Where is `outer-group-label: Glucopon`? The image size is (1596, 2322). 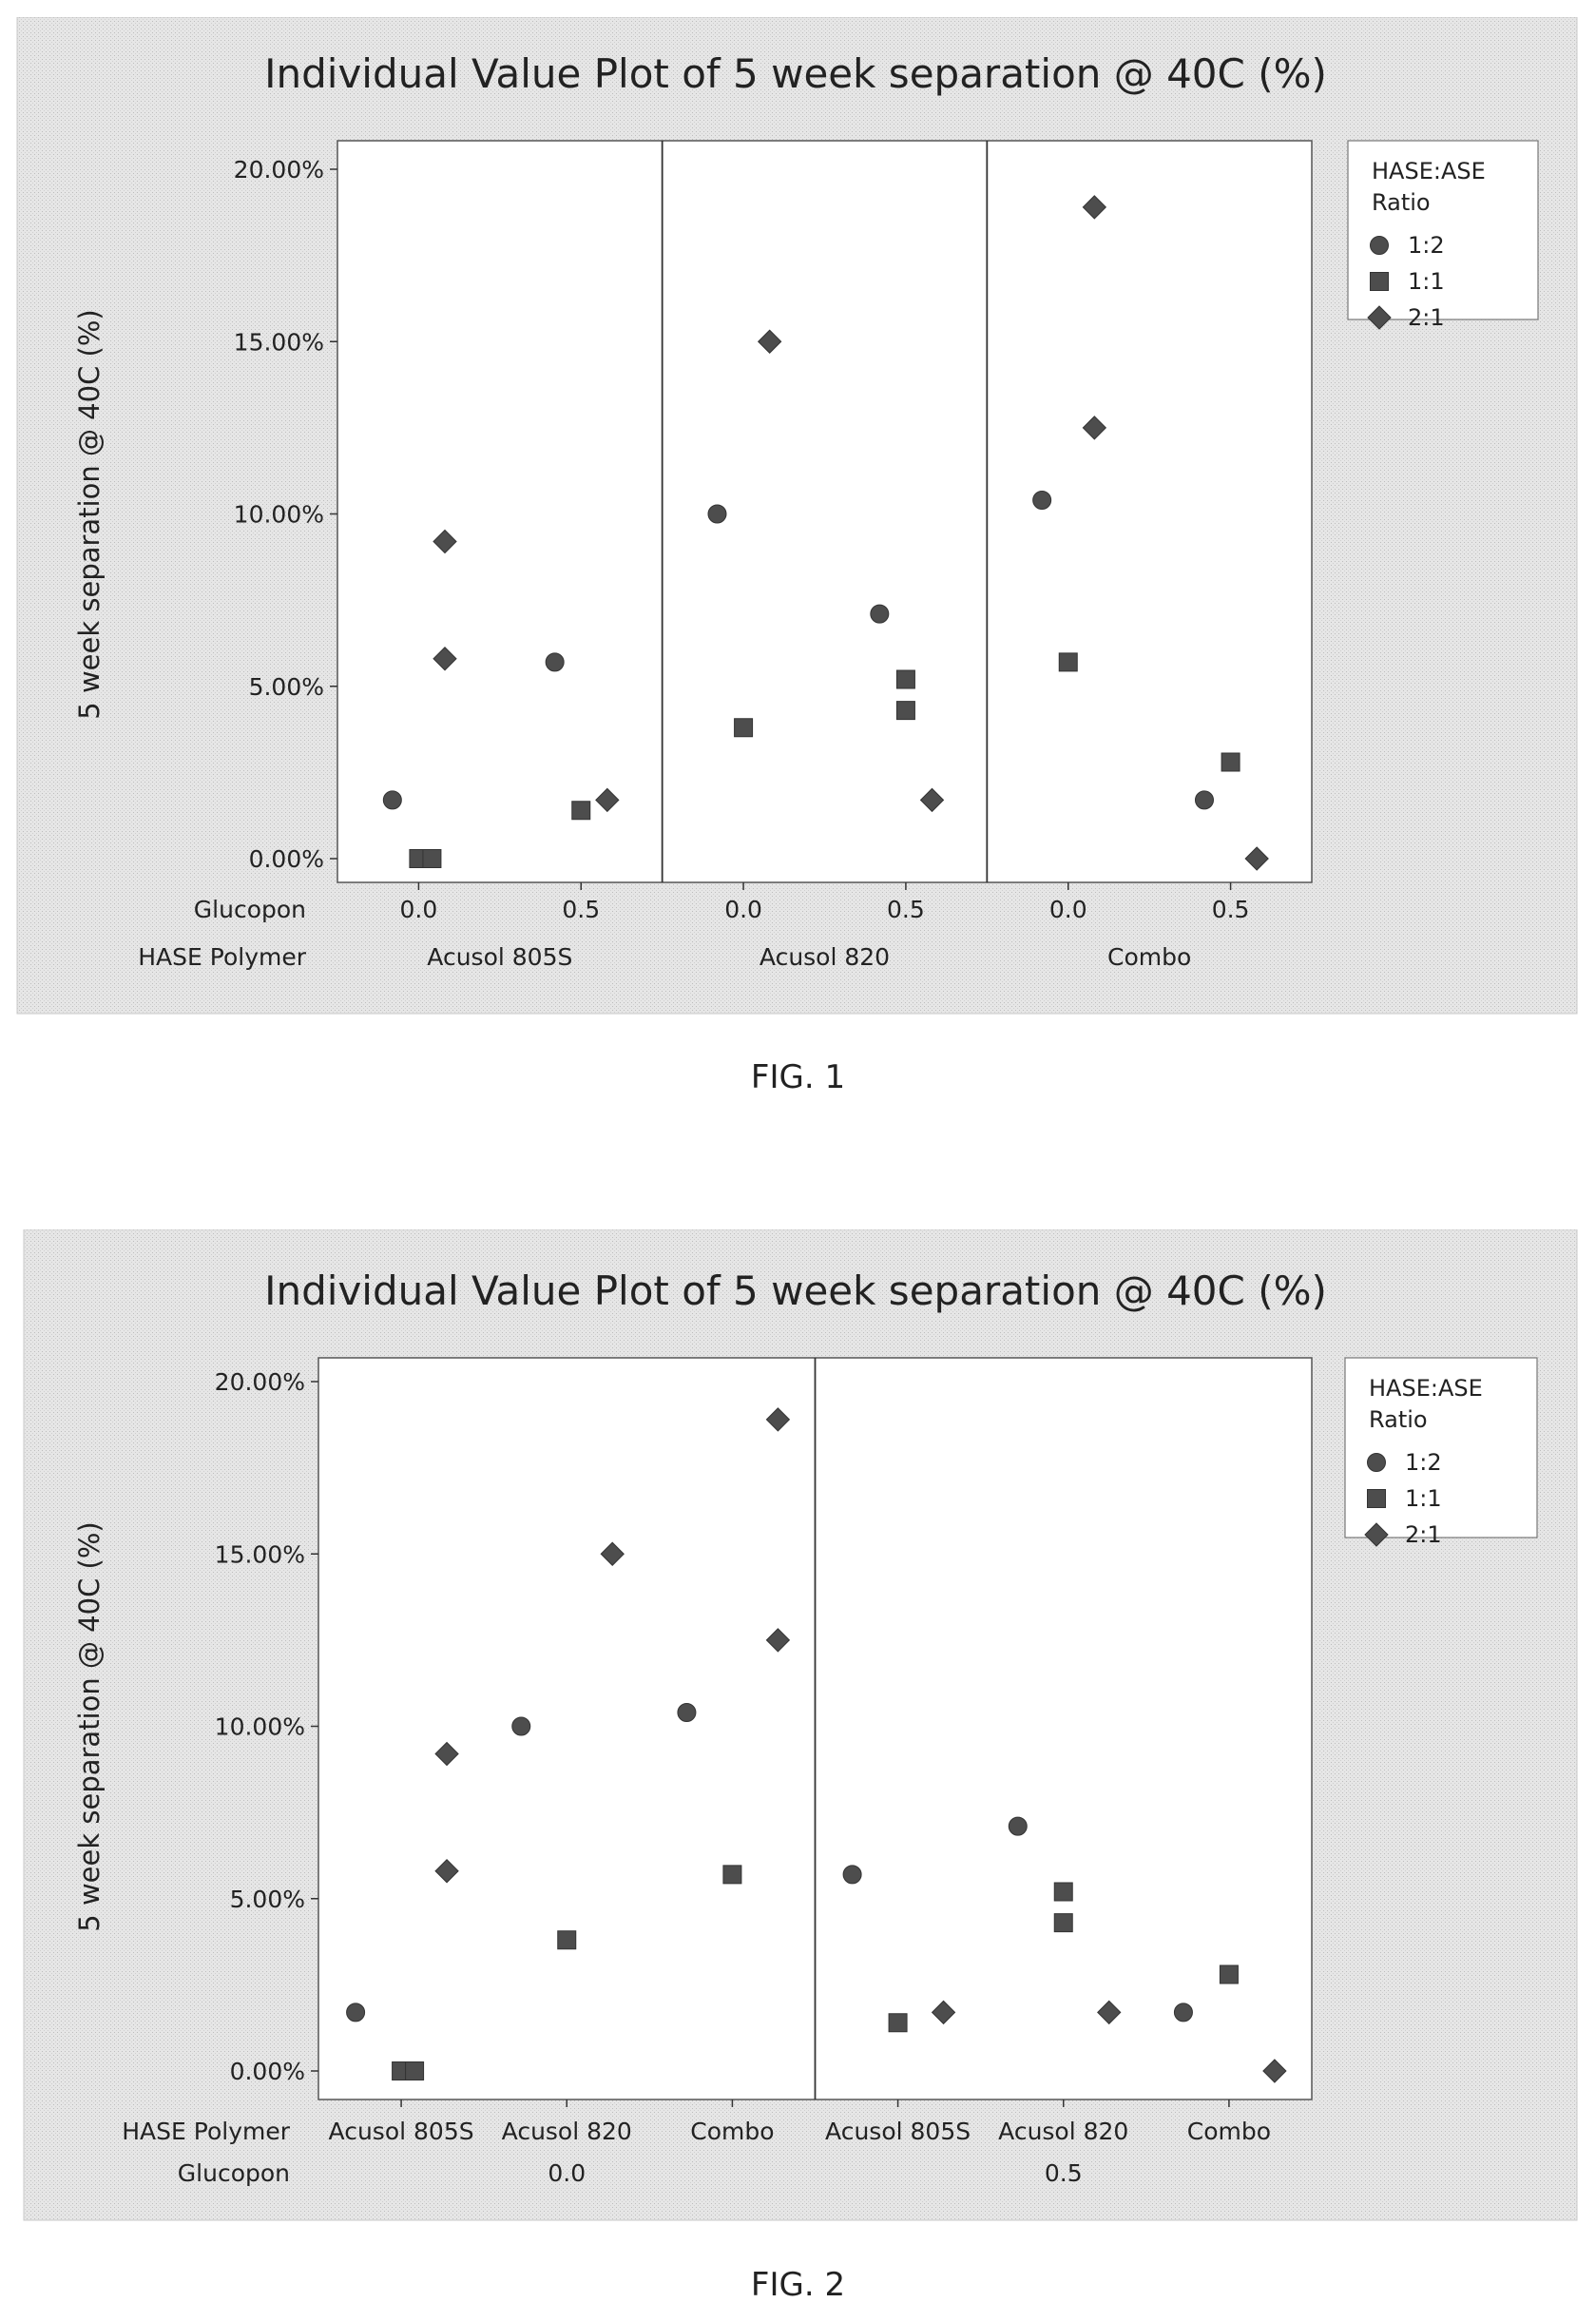 outer-group-label: Glucopon is located at coordinates (234, 2173).